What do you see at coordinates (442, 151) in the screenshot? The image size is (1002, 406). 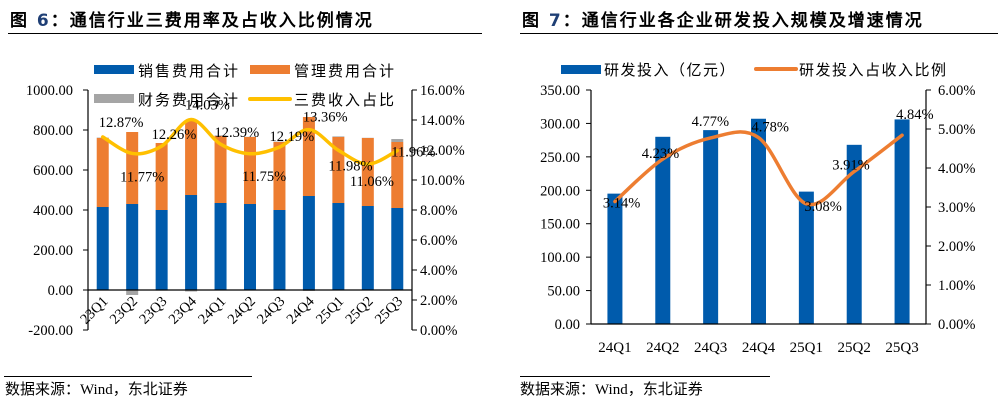 I see `y2-tick-label: 12.00%` at bounding box center [442, 151].